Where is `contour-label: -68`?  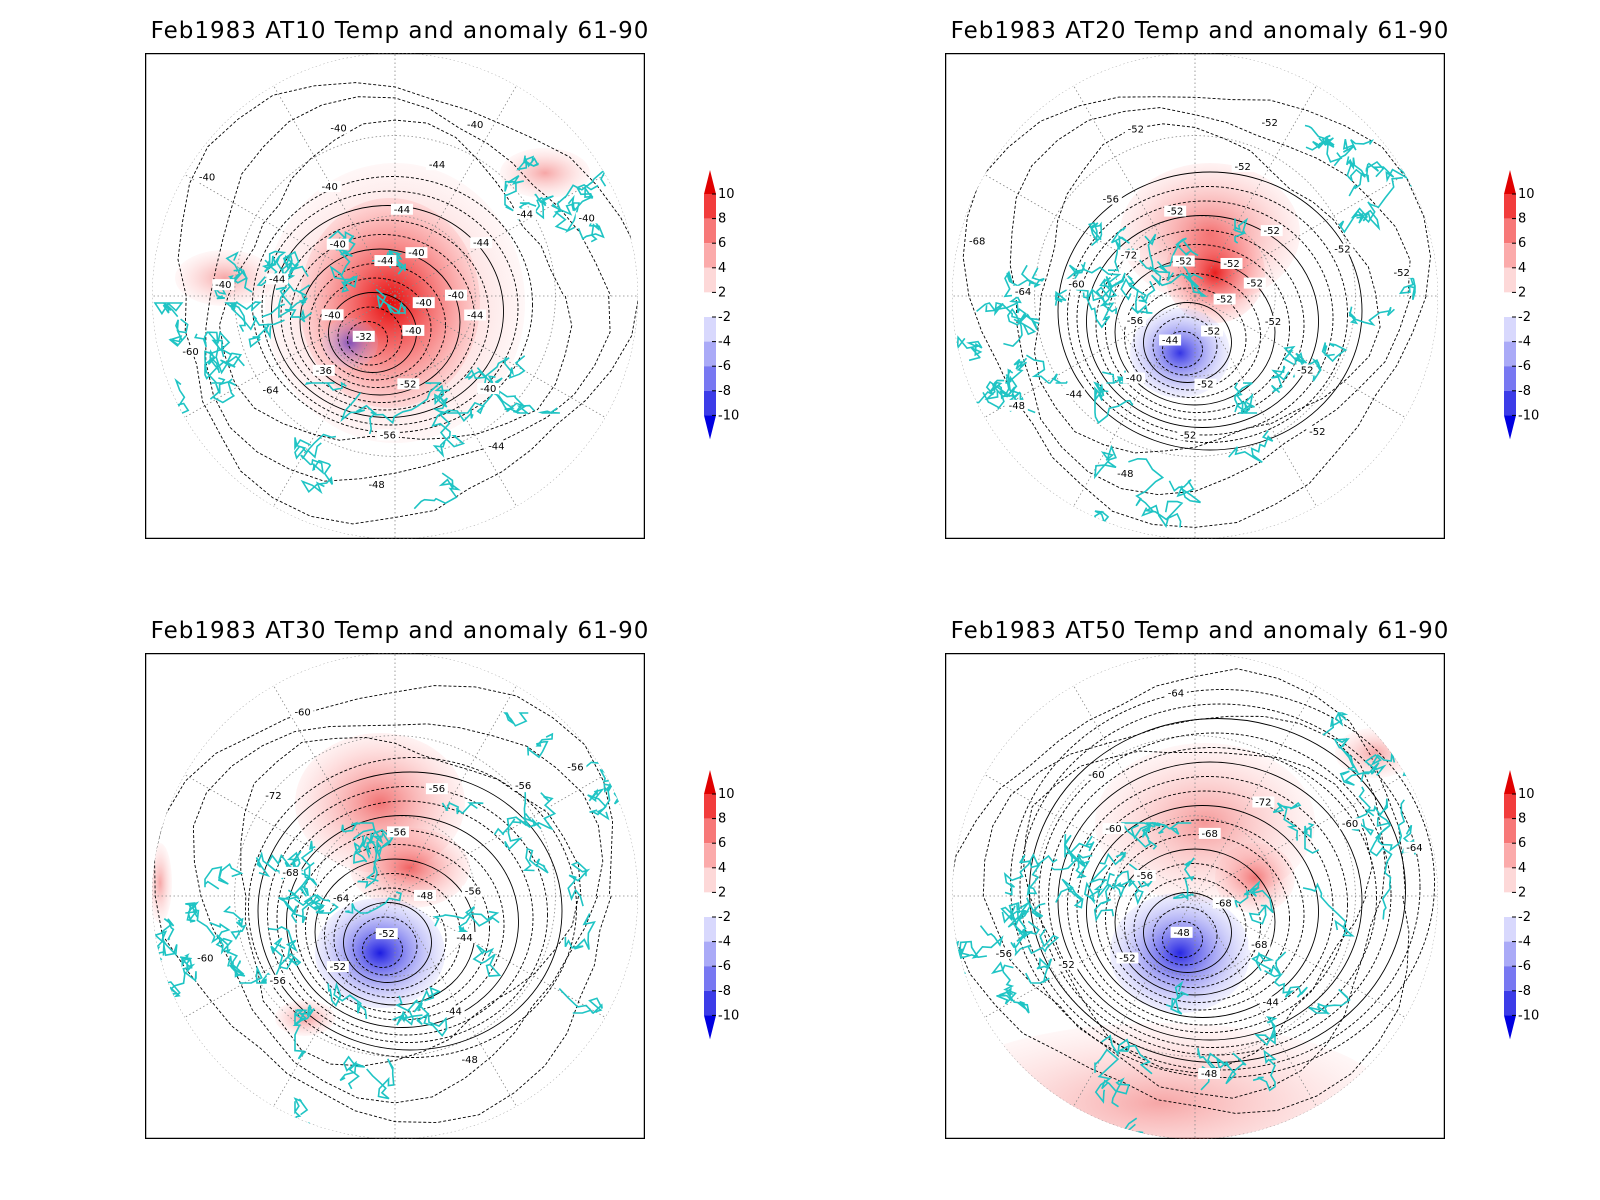 contour-label: -68 is located at coordinates (290, 873).